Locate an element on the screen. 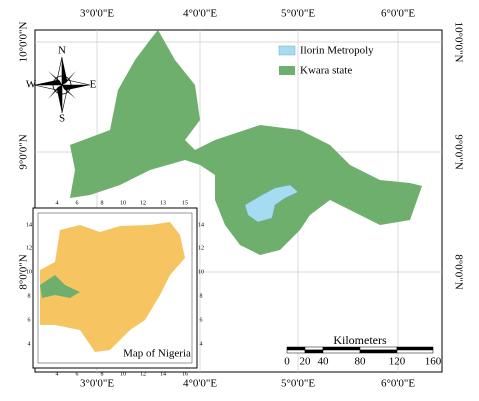 Image resolution: width=479 pixels, height=401 pixels. compass-e: E is located at coordinates (93, 85).